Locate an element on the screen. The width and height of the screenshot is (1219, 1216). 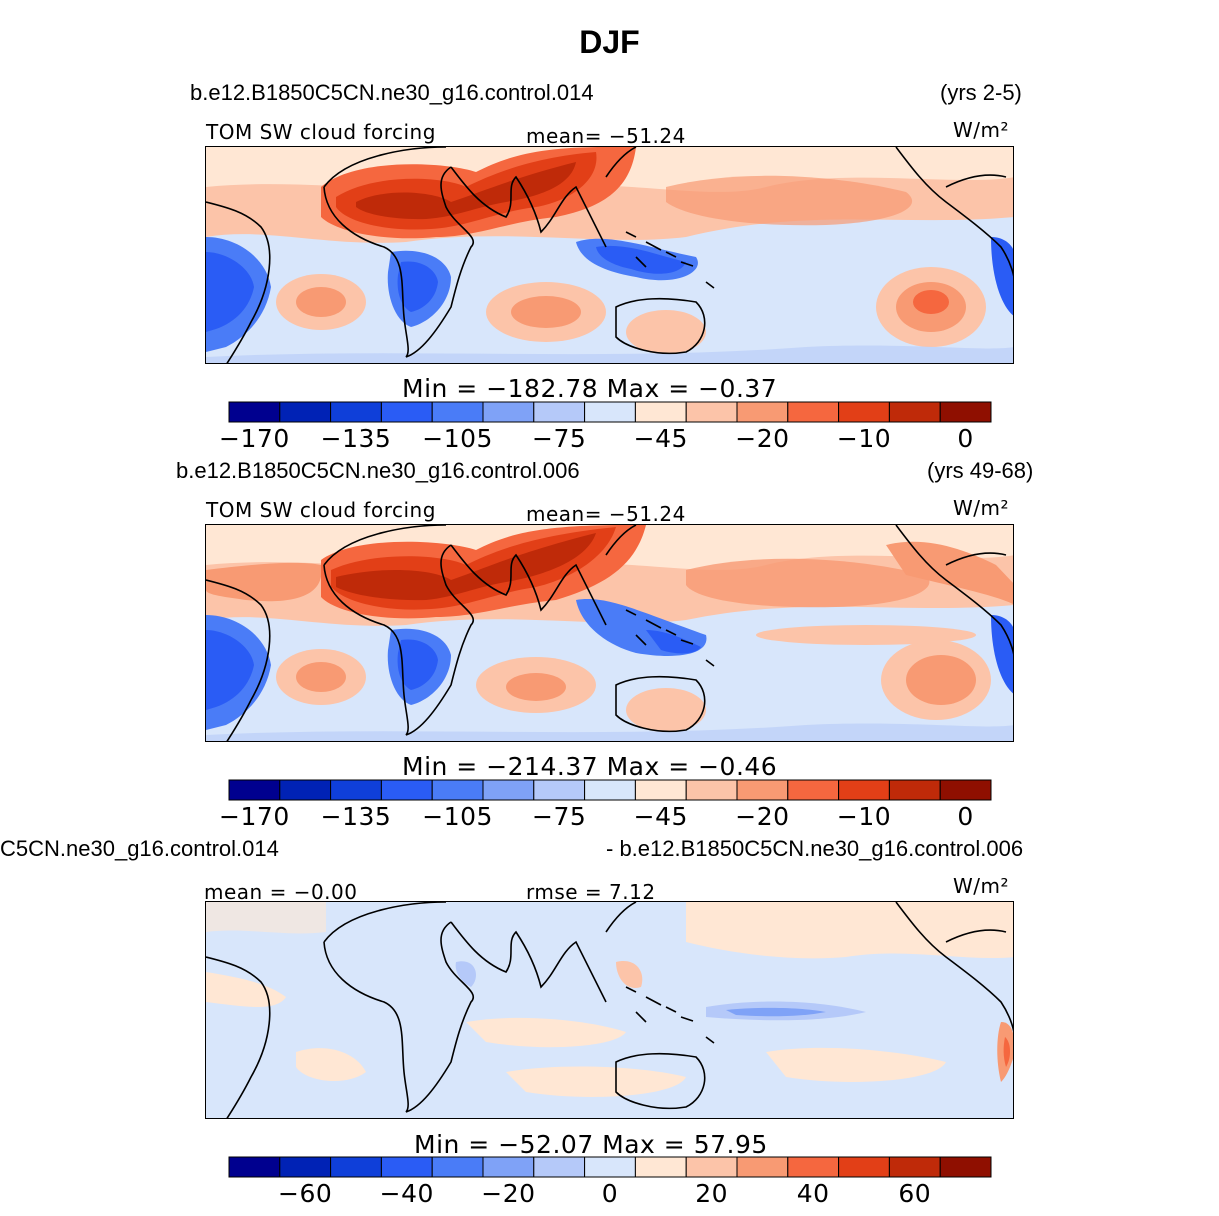
panel1-minmax: Min = −182.78 Max = −0.37 is located at coordinates (590, 388).